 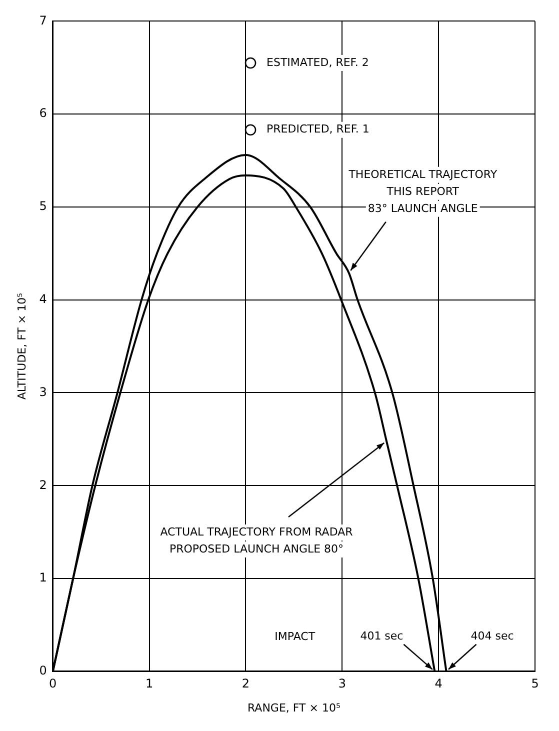 I want to click on x-tick-label: 3, so click(x=342, y=683).